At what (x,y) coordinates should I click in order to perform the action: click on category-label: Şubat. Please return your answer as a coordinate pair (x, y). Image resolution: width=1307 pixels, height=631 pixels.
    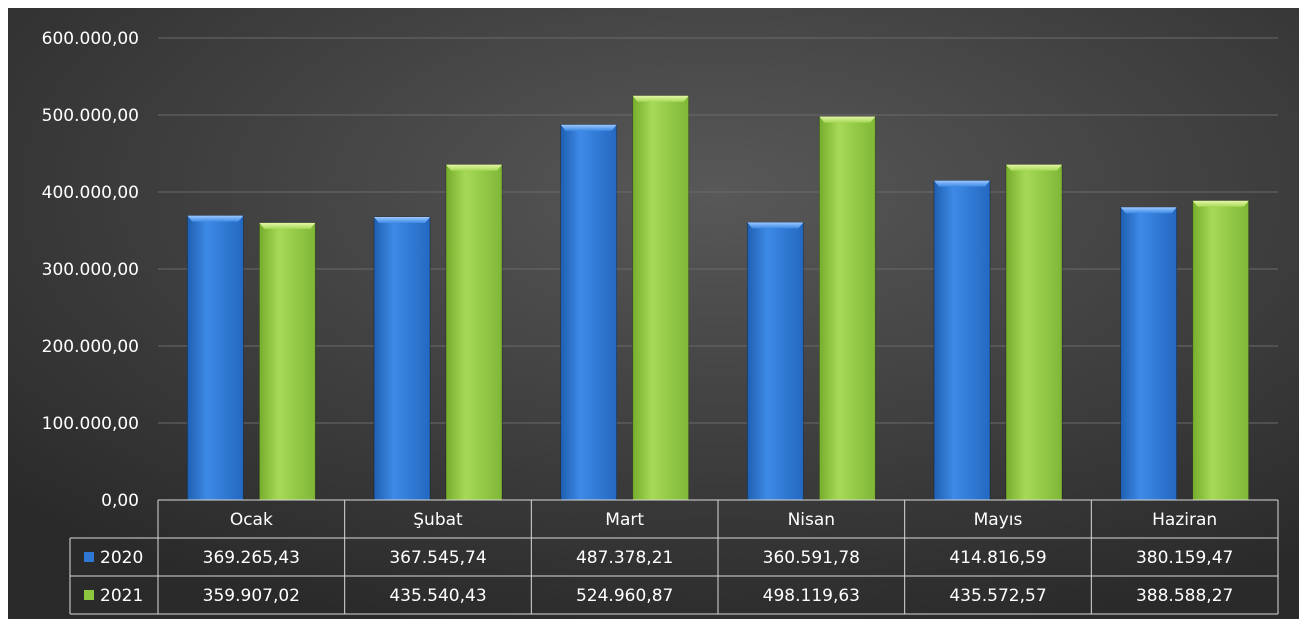
    Looking at the image, I should click on (438, 520).